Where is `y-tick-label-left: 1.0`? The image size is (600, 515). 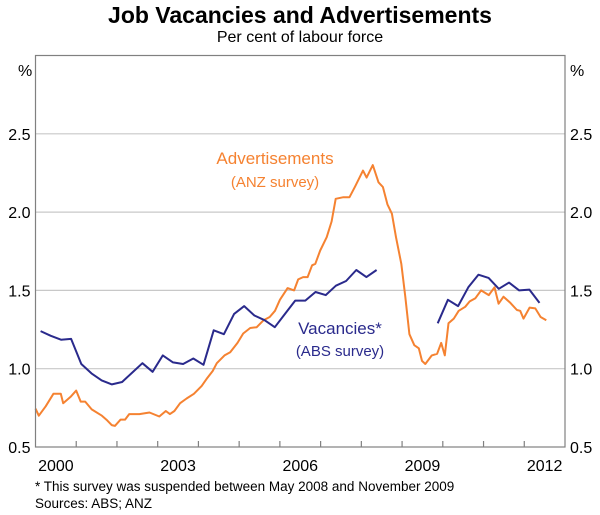
y-tick-label-left: 1.0 is located at coordinates (19, 370).